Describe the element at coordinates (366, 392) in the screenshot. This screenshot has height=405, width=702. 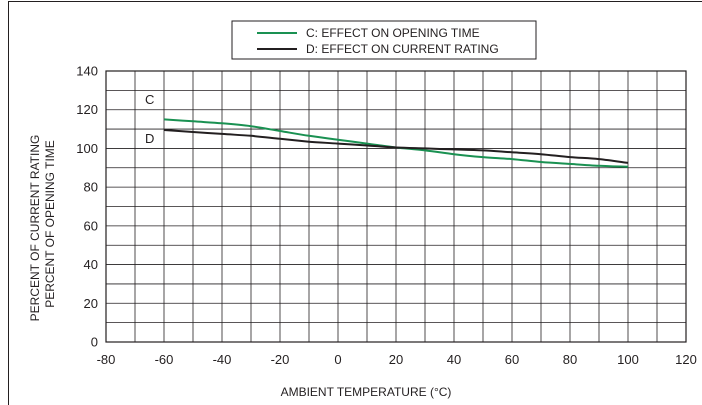
I see `x-axis-title: AMBIENT TEMPERATURE (°C)` at that location.